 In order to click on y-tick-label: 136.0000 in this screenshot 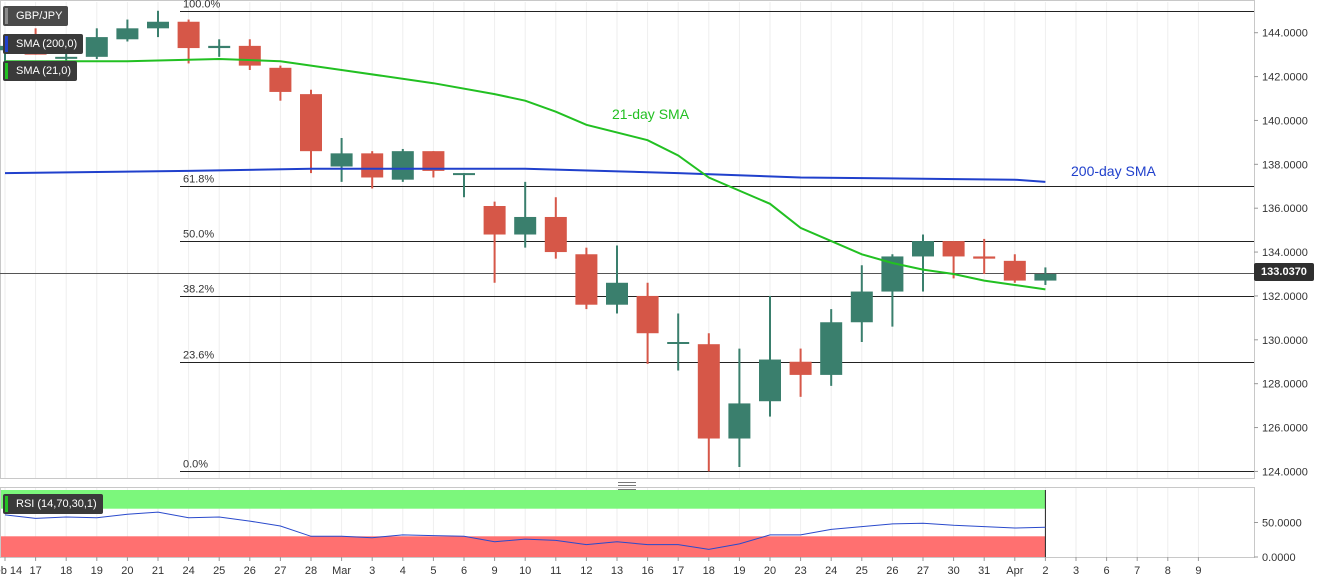, I will do `click(1285, 209)`.